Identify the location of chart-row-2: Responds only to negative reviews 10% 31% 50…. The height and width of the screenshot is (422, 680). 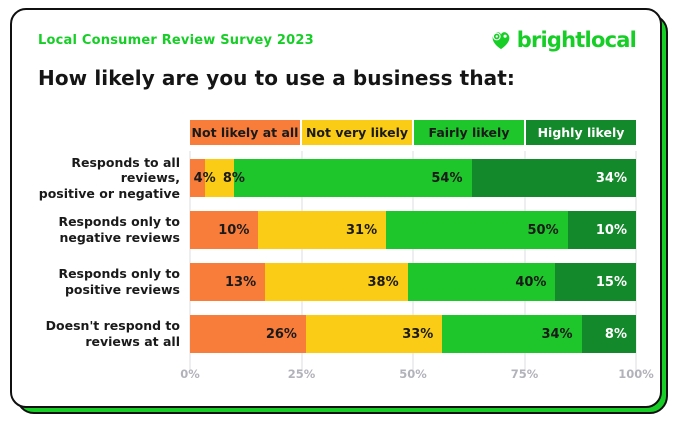
(337, 230).